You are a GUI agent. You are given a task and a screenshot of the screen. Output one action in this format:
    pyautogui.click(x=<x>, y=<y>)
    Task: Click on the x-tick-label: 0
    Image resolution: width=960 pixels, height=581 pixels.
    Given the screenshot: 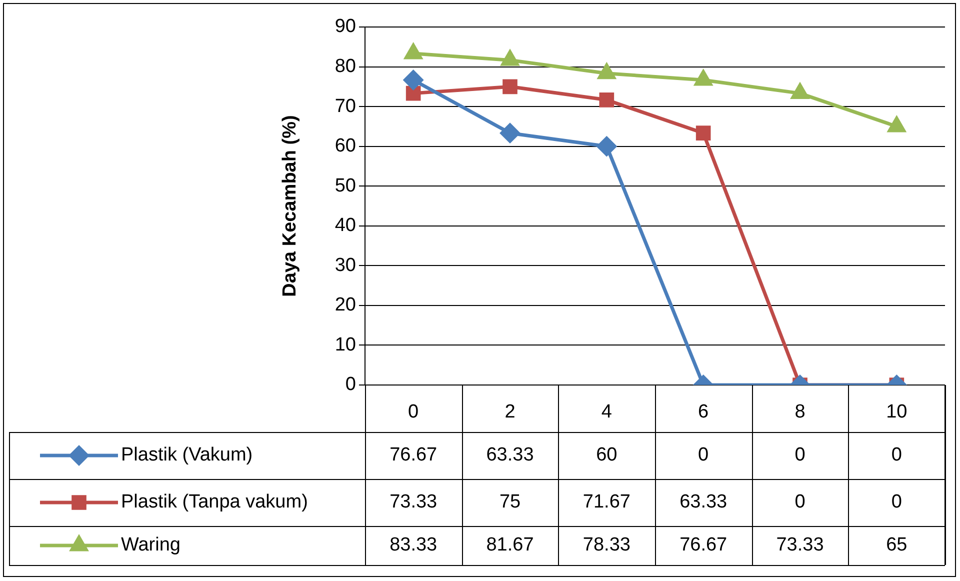 What is the action you would take?
    pyautogui.click(x=413, y=412)
    